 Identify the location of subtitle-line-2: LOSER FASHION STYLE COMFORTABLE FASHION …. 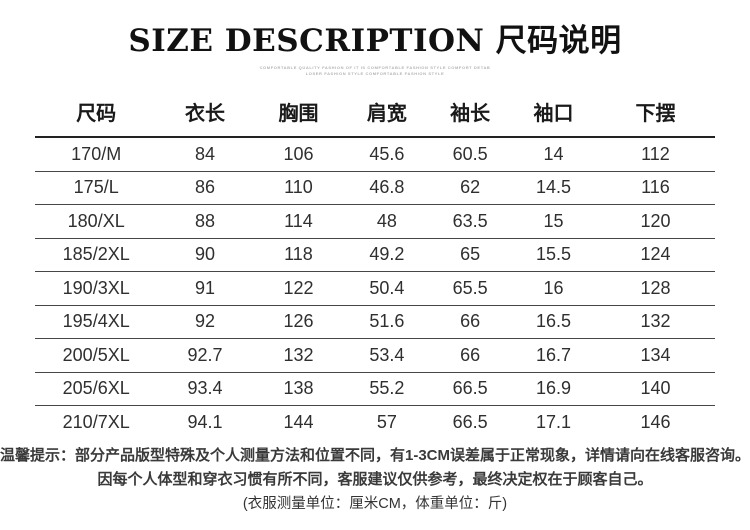
(375, 73).